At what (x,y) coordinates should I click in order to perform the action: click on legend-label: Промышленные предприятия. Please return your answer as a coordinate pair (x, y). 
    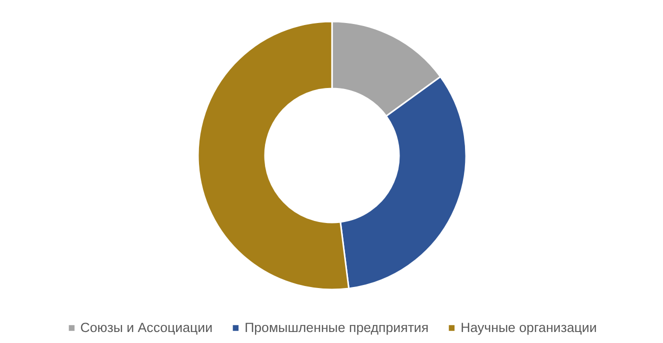
    Looking at the image, I should click on (336, 327).